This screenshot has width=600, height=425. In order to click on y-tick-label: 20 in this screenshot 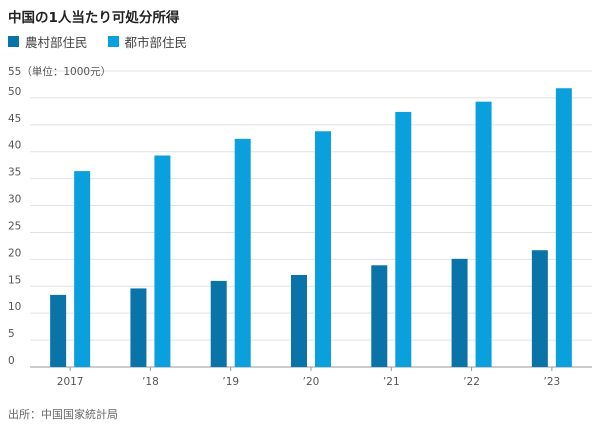, I will do `click(14, 253)`.